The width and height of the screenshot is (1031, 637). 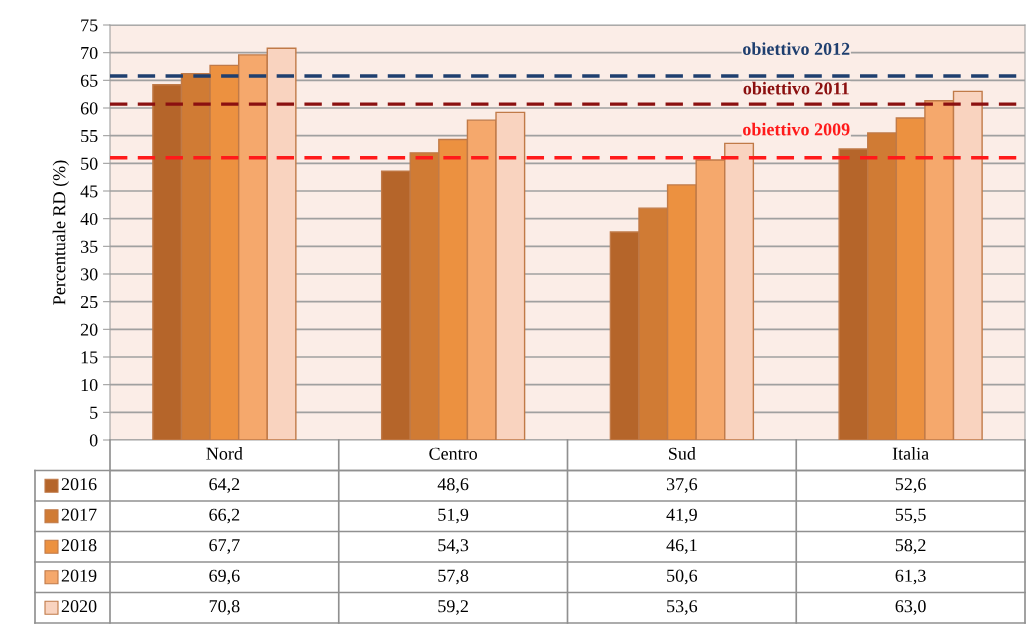 What do you see at coordinates (453, 485) in the screenshot?
I see `data-label: 48,6` at bounding box center [453, 485].